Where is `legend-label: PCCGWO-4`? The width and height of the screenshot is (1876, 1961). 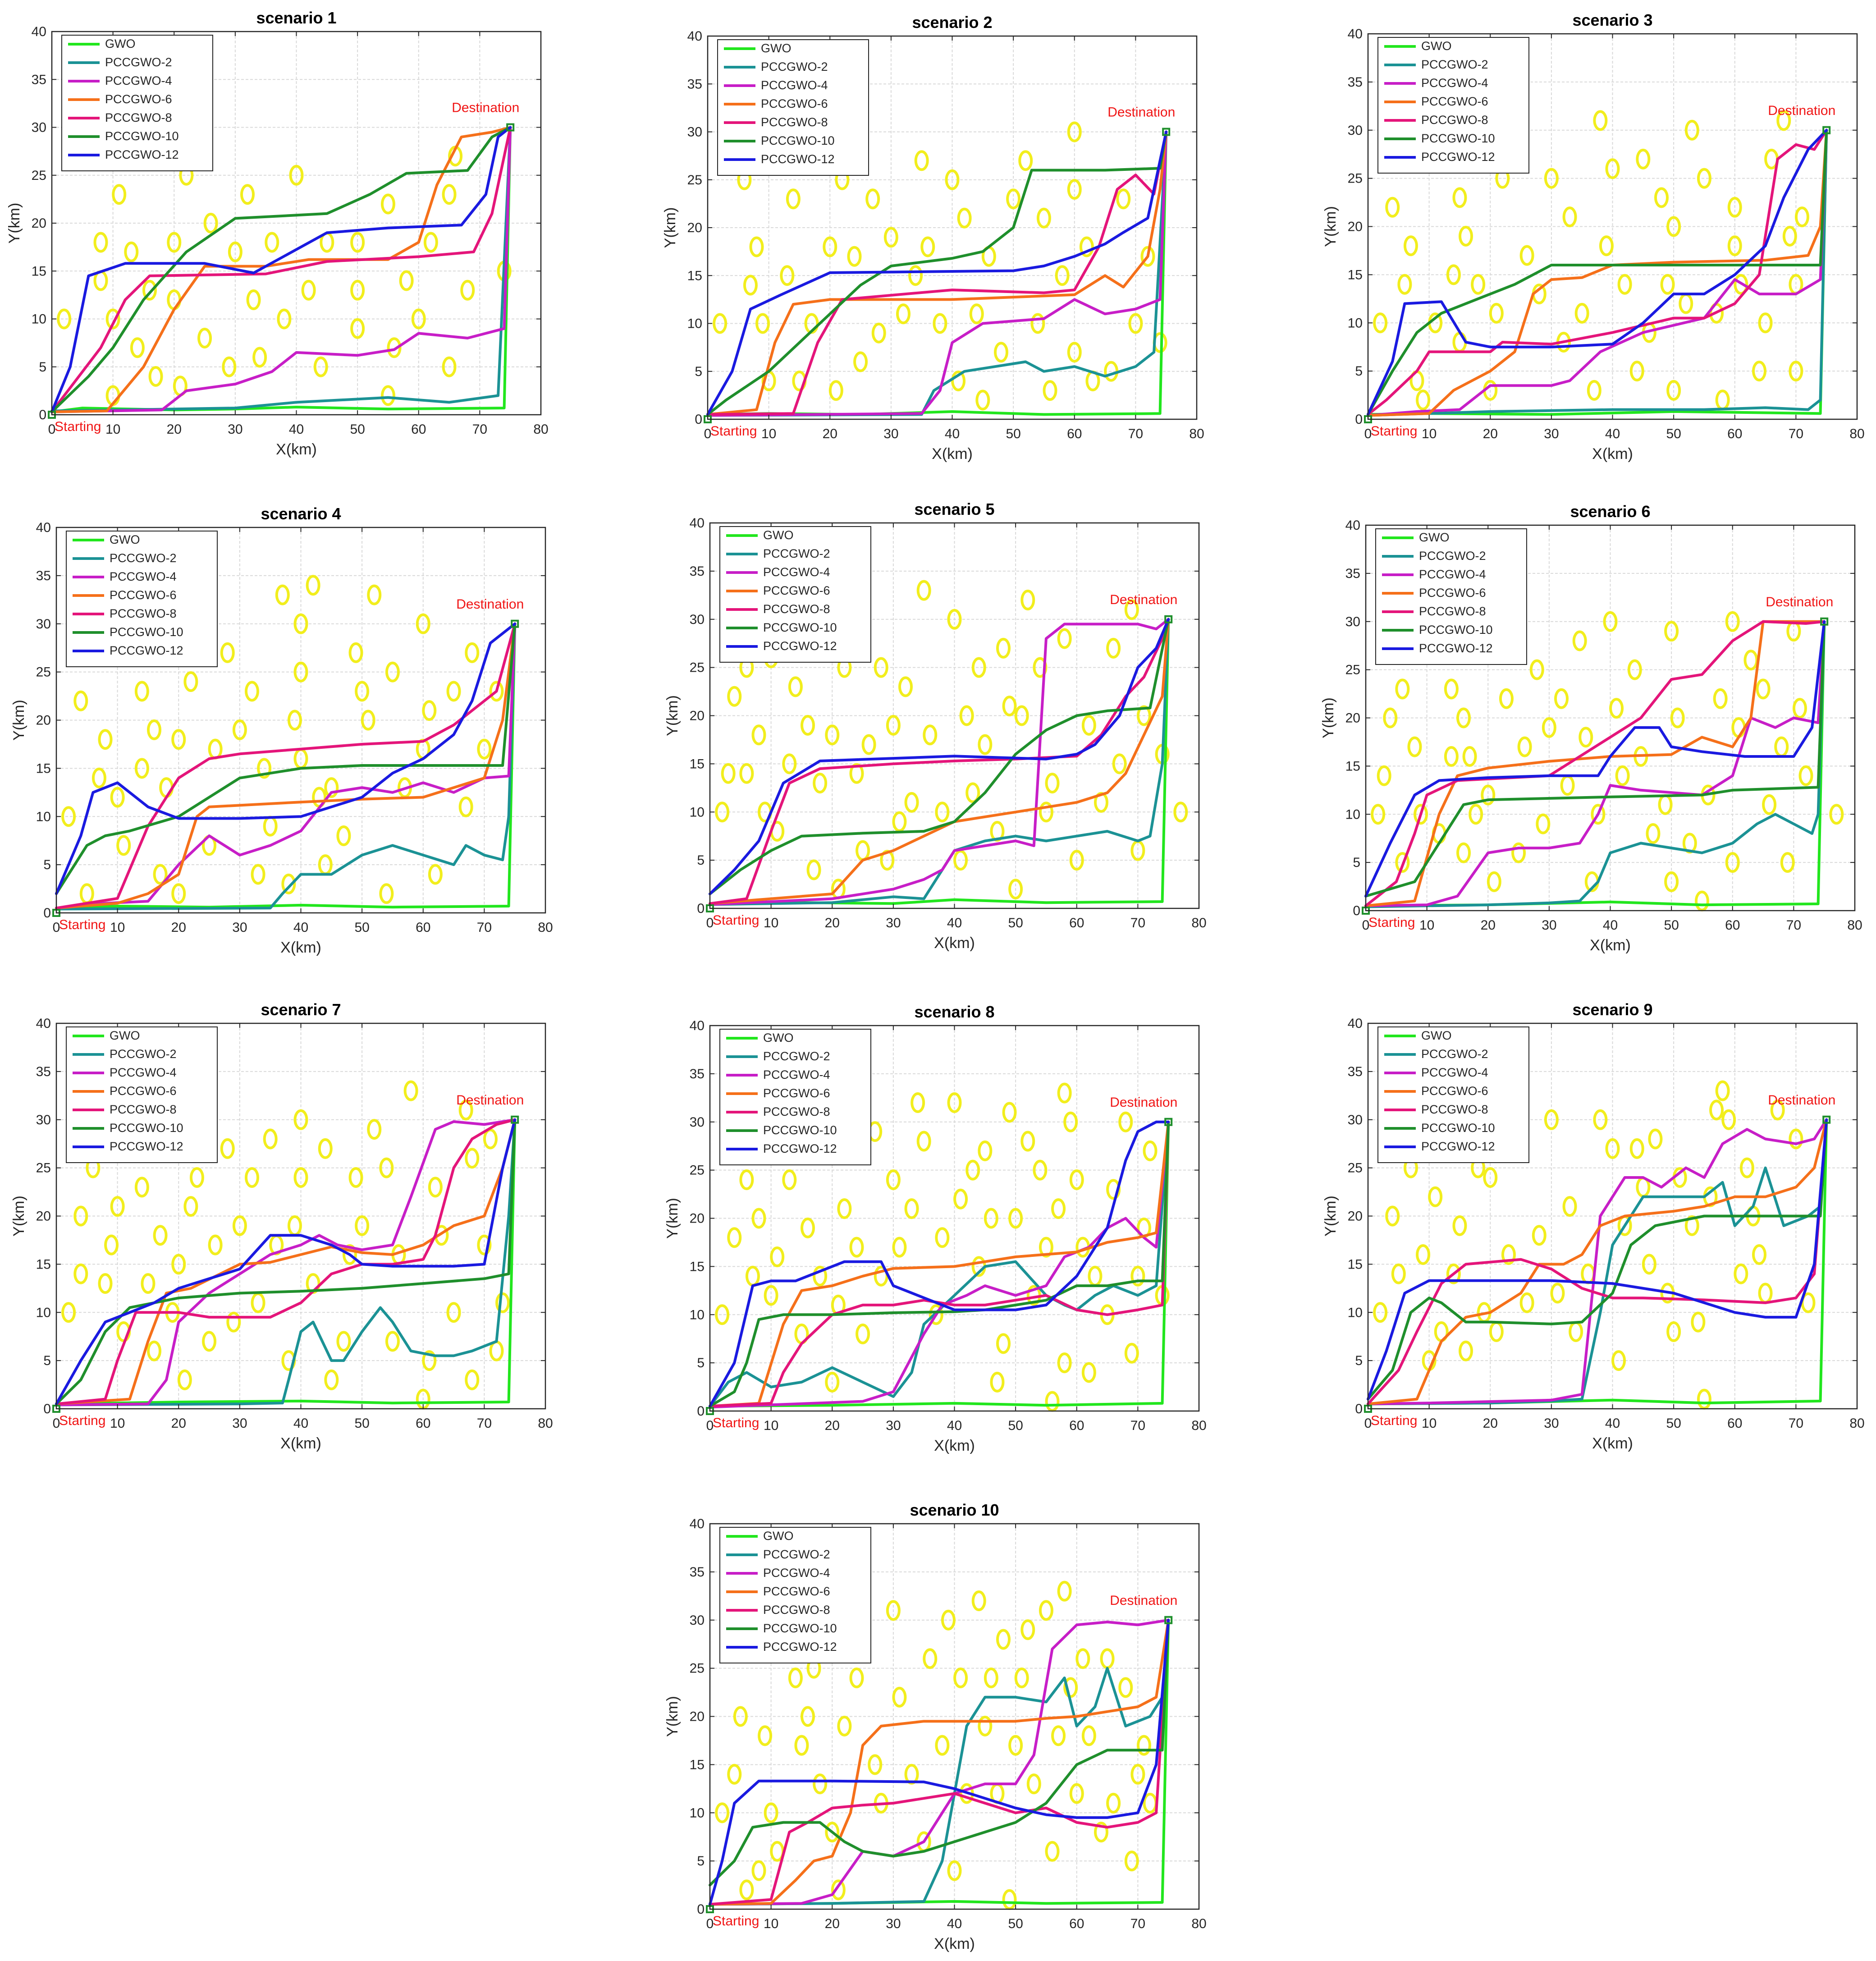
legend-label: PCCGWO-4 is located at coordinates (1454, 1073).